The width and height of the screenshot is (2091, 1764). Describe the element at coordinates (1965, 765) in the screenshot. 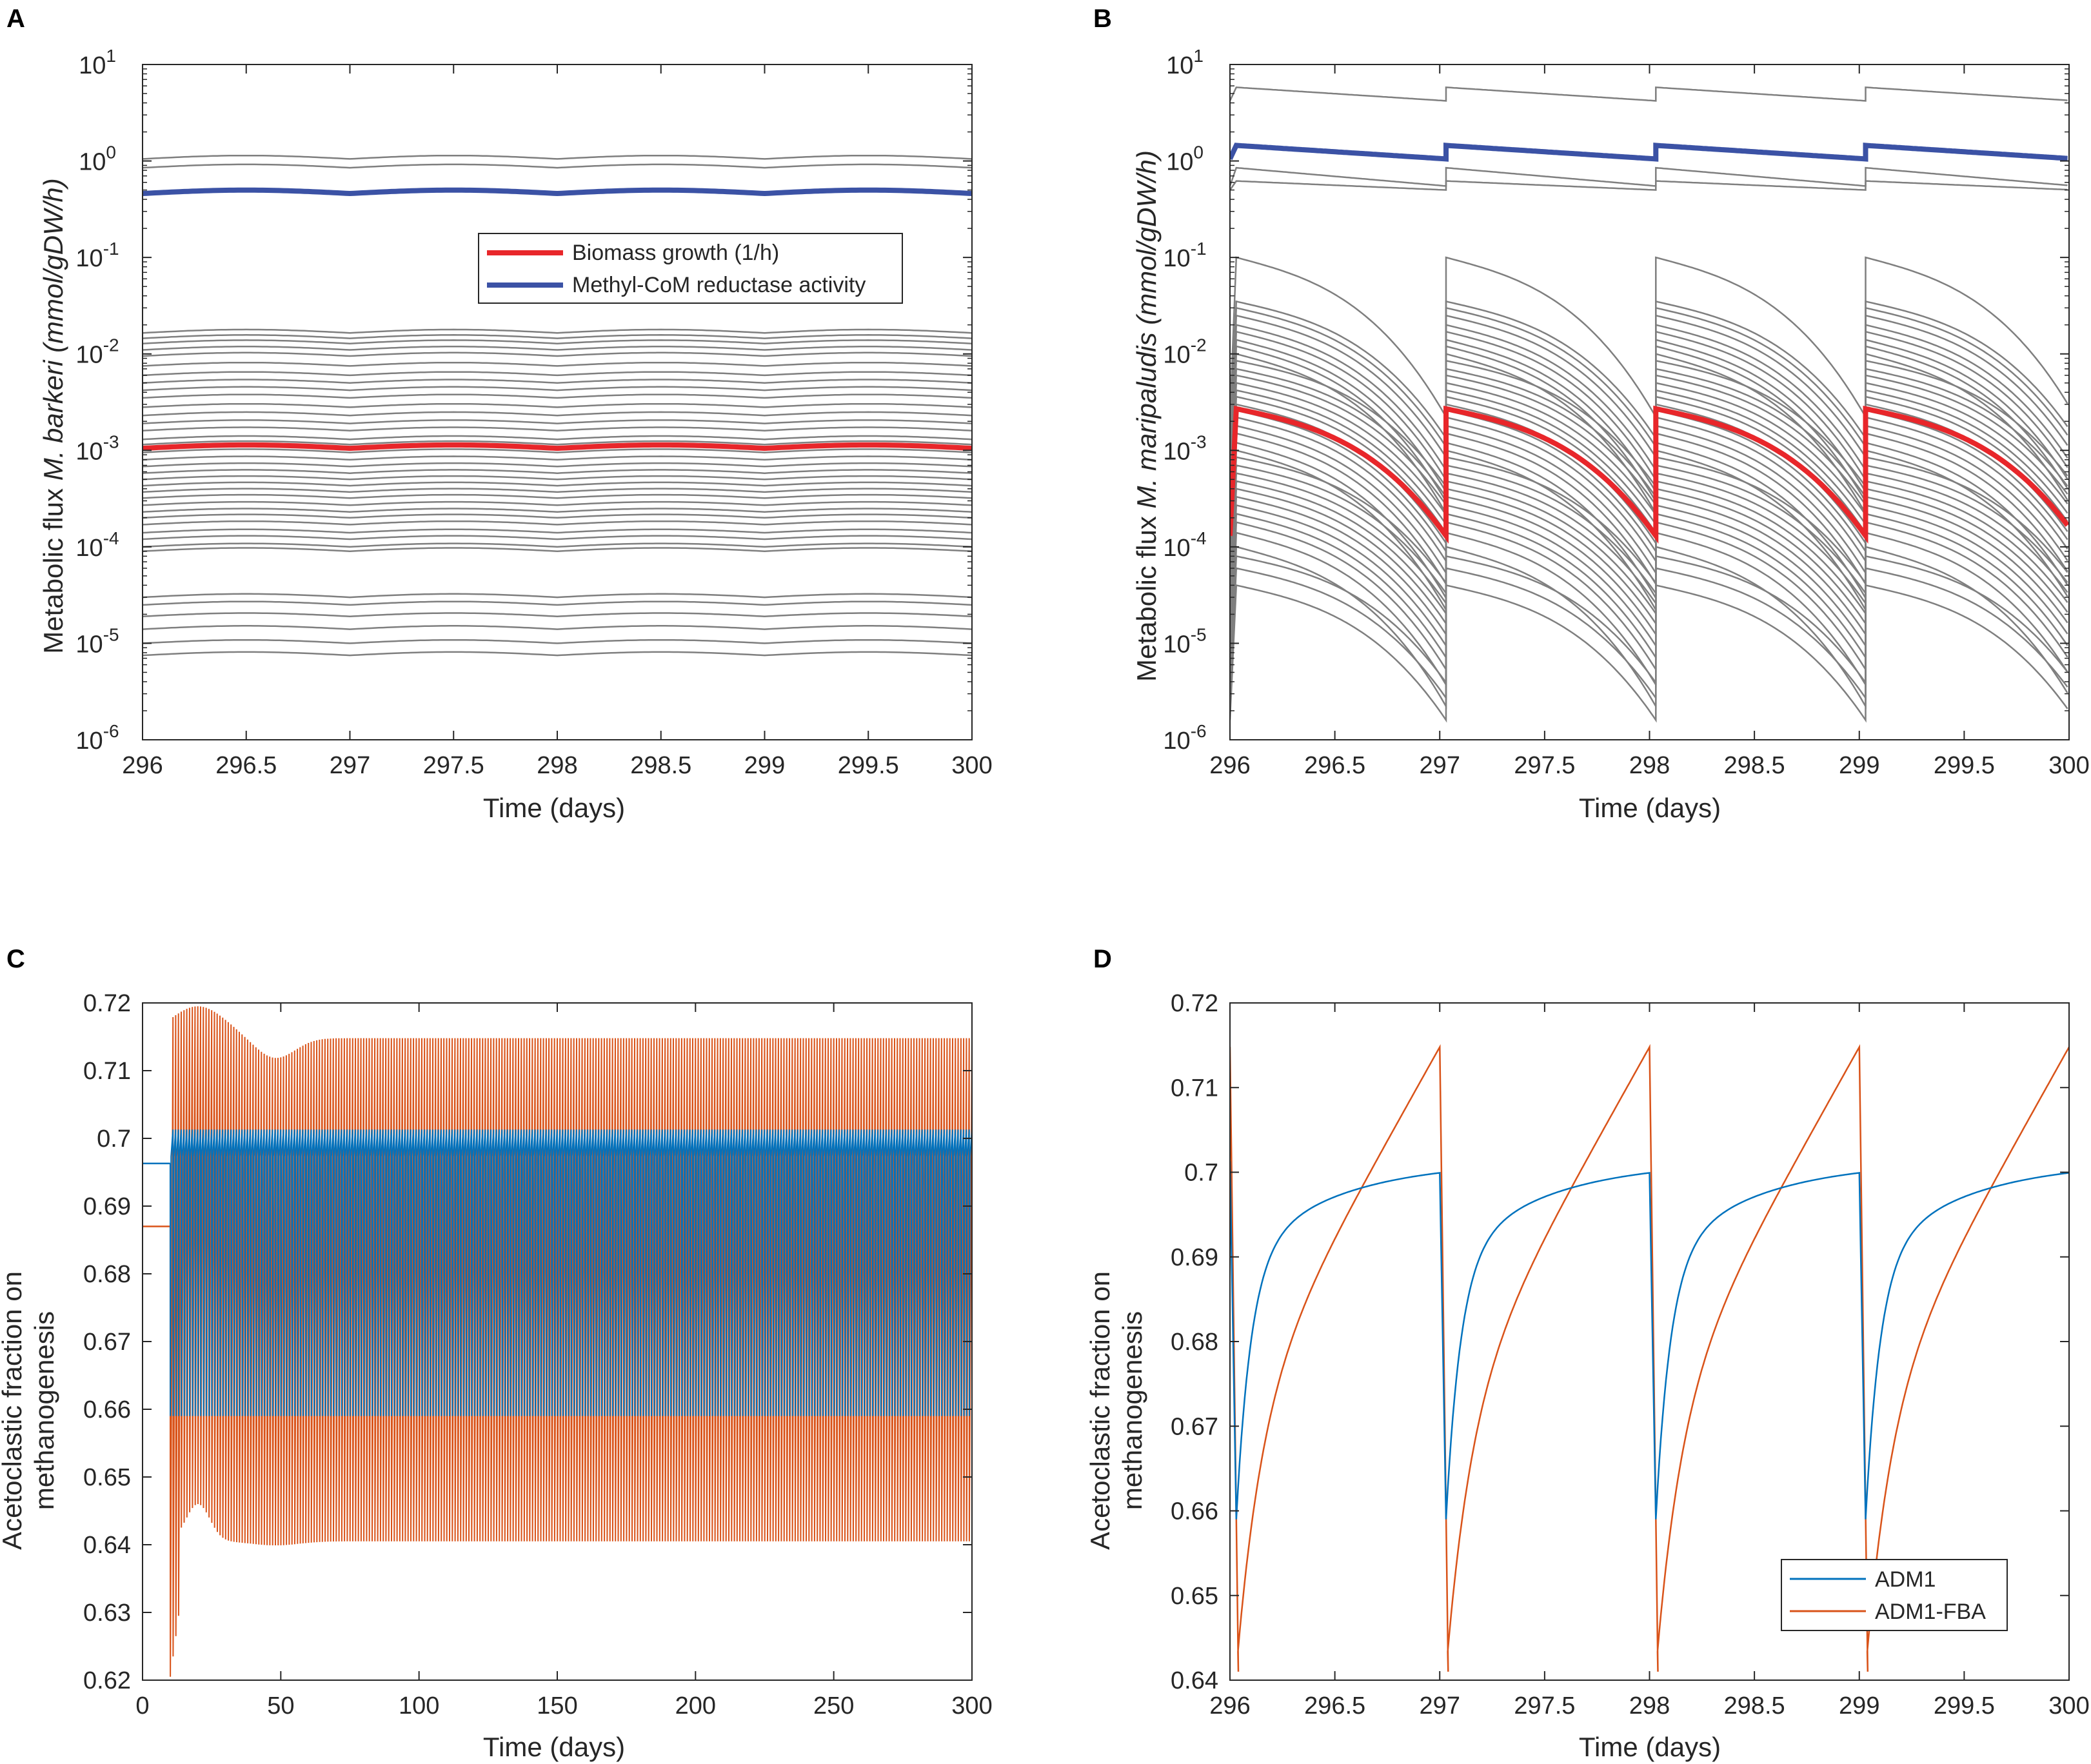

I see `x-tick-label: 299.5` at that location.